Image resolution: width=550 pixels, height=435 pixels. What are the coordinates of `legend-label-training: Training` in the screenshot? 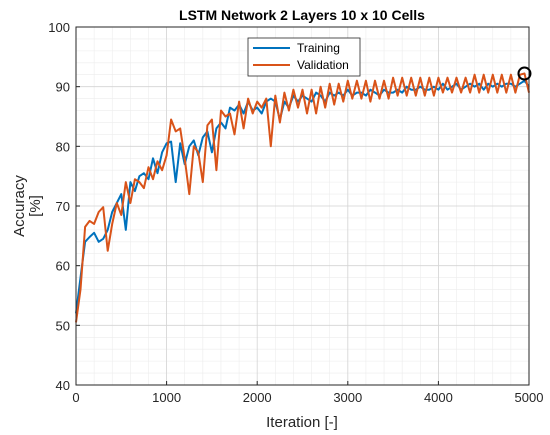 It's located at (318, 48).